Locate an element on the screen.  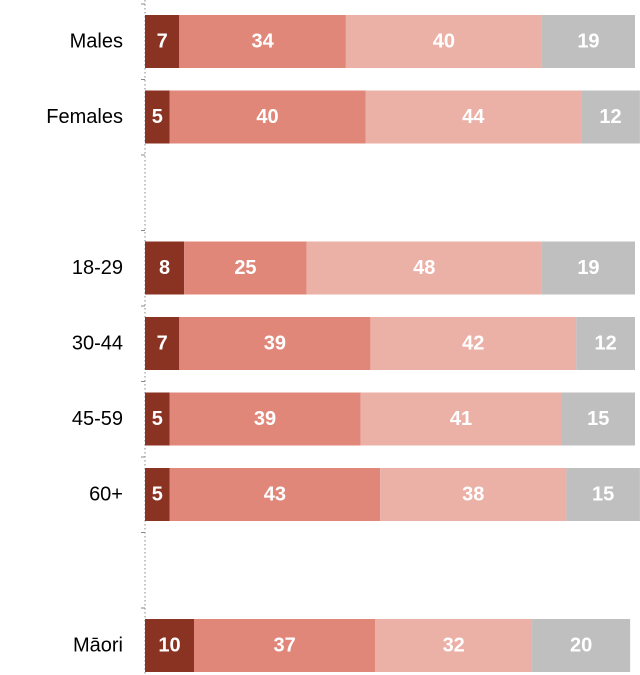
data-label: 10 is located at coordinates (169, 646).